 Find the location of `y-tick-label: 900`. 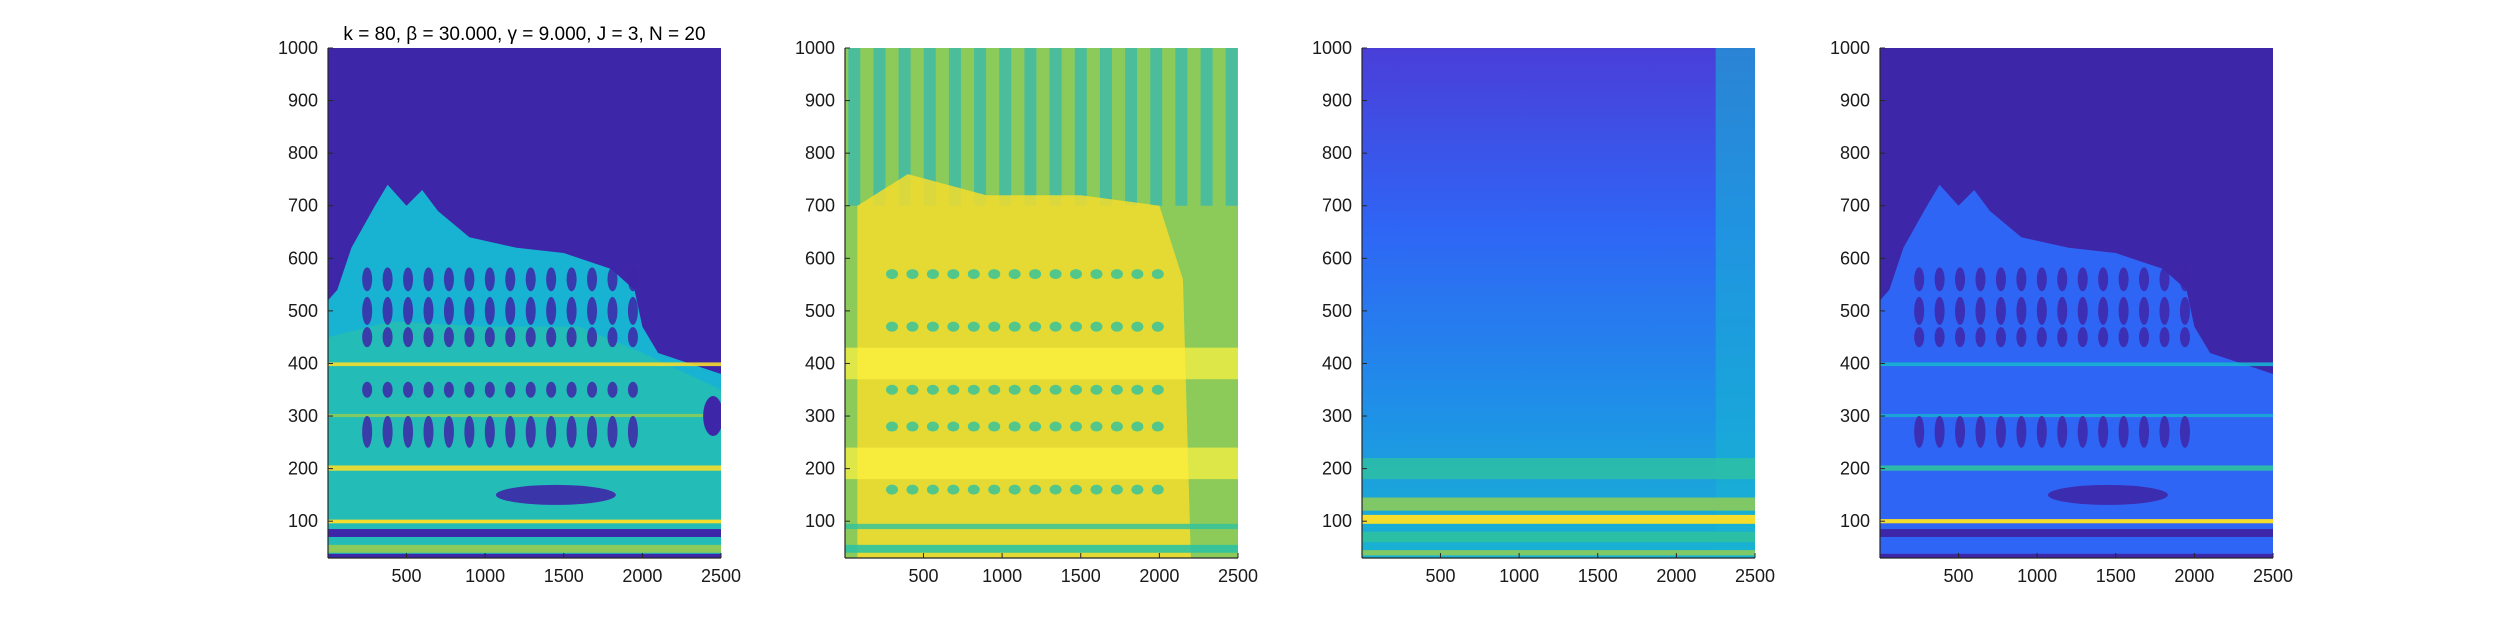

y-tick-label: 900 is located at coordinates (303, 101).